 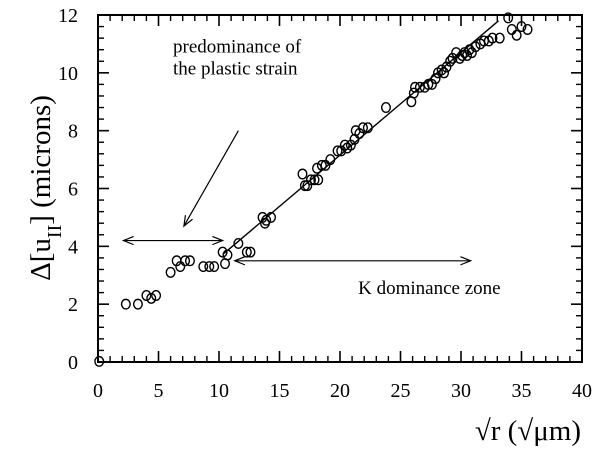 What do you see at coordinates (73, 247) in the screenshot?
I see `y-tick-label: 4` at bounding box center [73, 247].